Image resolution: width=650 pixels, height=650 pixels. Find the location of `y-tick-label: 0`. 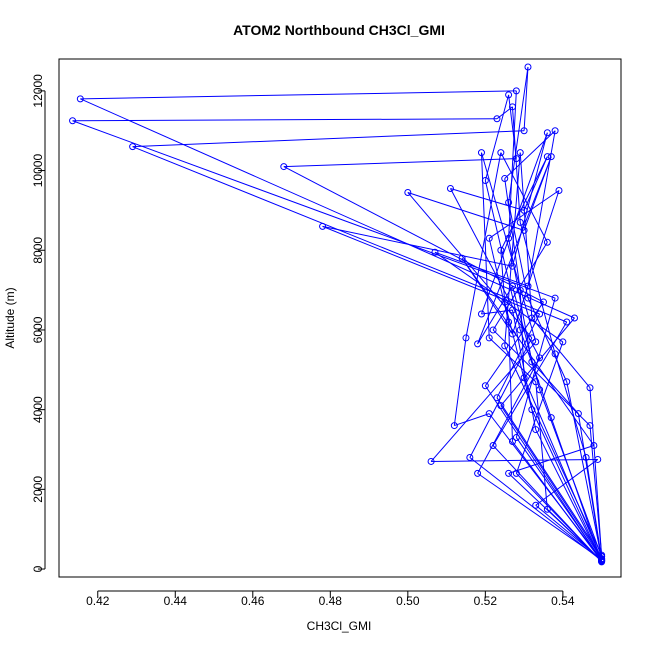

y-tick-label: 0 is located at coordinates (38, 568).